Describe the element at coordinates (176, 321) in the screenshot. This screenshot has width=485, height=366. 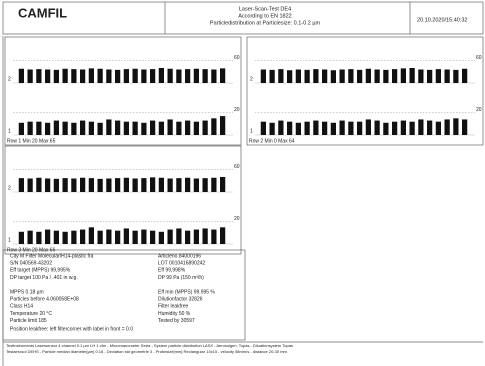
I see `info-line: Tested by 30597` at that location.